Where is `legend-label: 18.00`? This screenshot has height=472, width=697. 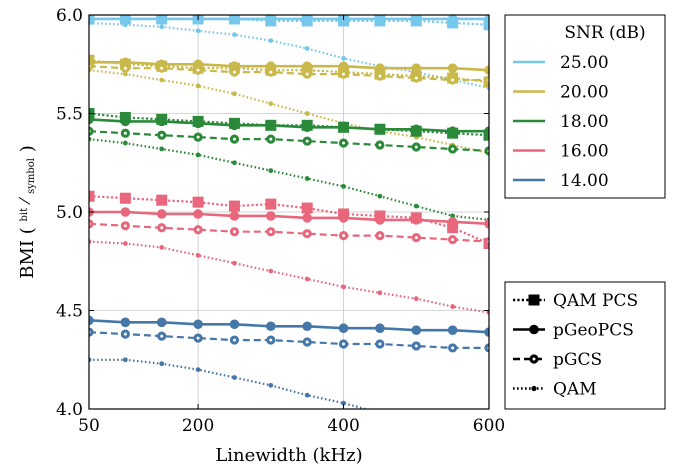
legend-label: 18.00 is located at coordinates (584, 122).